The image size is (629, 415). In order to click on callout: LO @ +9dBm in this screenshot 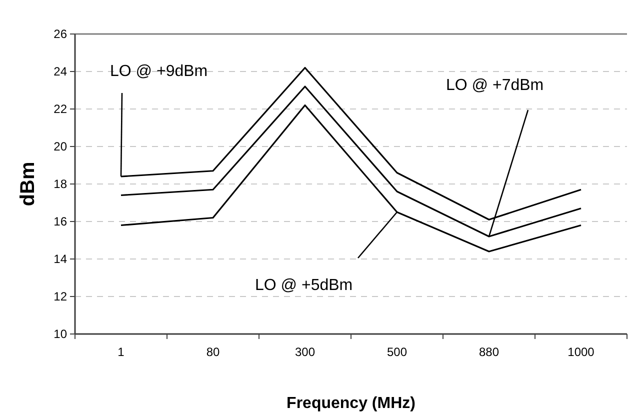, I will do `click(159, 119)`.